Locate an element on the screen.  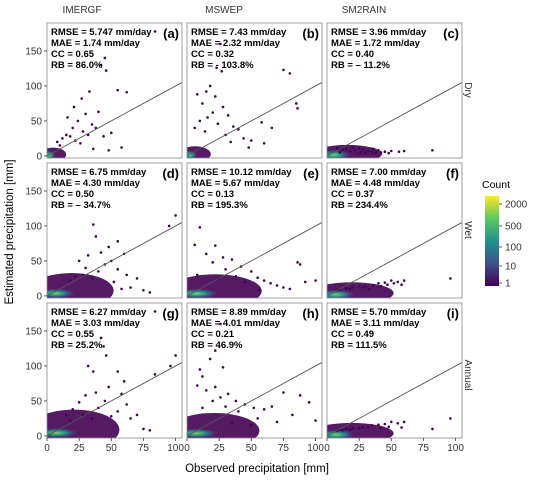
stat-line: RB = – 11.2% is located at coordinates (360, 65).